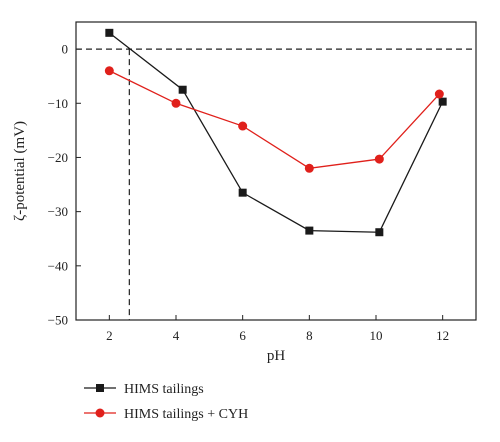  What do you see at coordinates (65, 49) in the screenshot?
I see `y-tick-label: 0` at bounding box center [65, 49].